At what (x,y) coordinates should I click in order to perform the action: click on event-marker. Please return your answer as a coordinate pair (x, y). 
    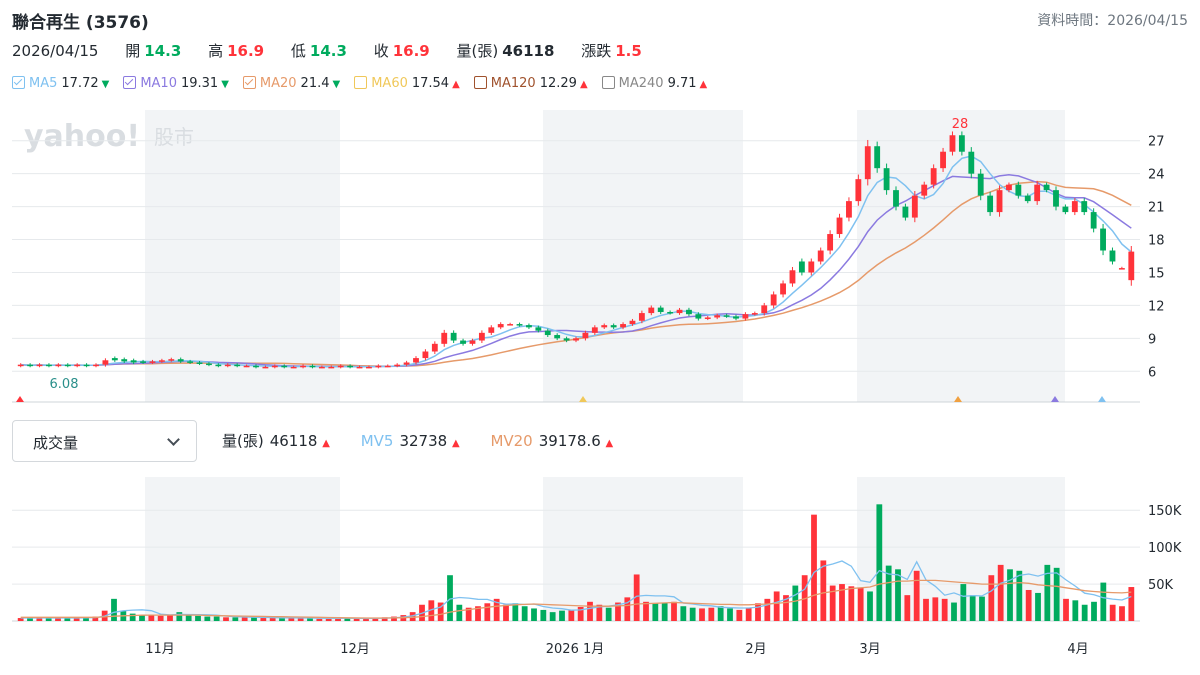
    Looking at the image, I should click on (583, 399).